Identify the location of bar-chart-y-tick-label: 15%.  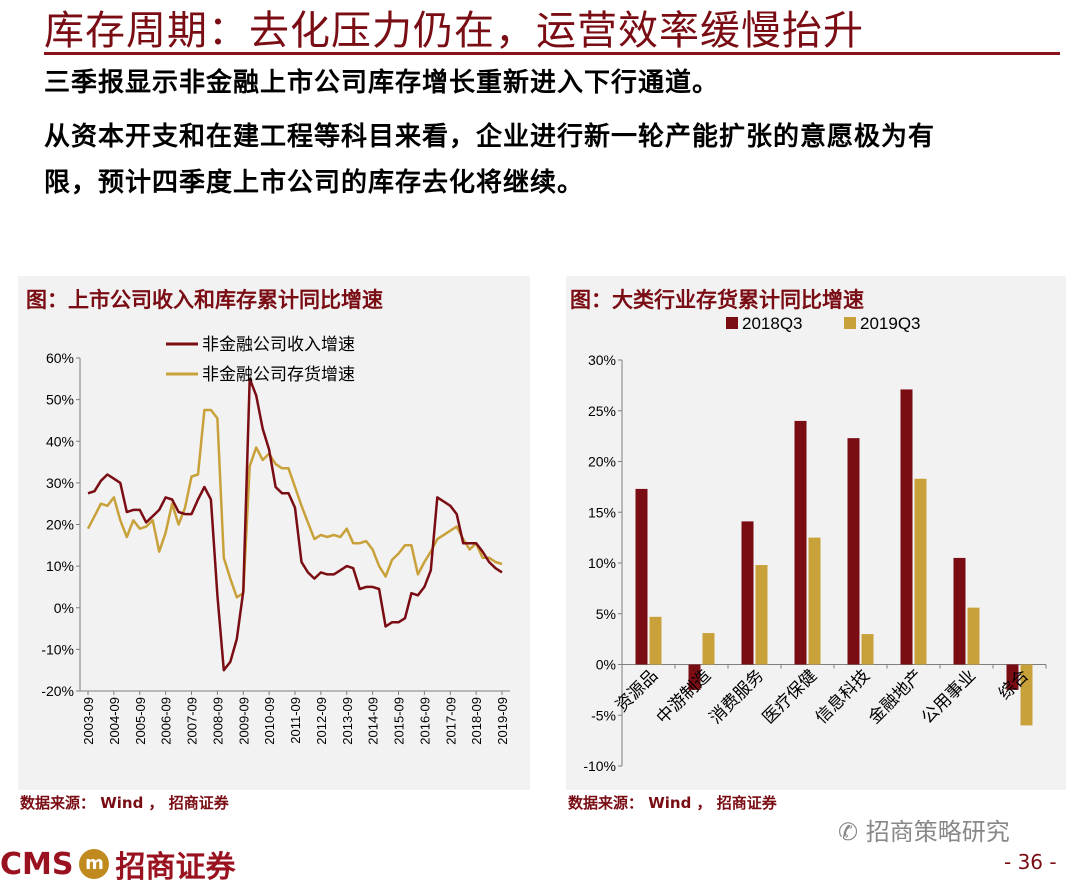
(602, 512).